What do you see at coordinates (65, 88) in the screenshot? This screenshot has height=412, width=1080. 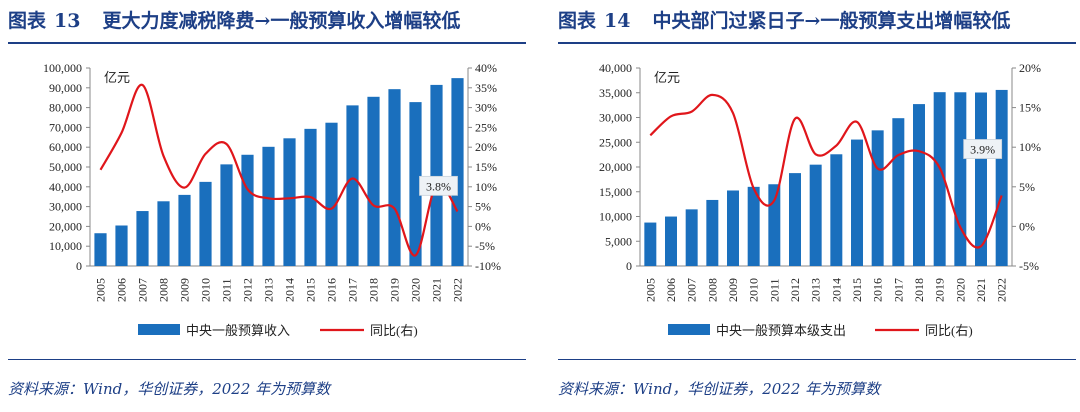 I see `y-tick-label: 90,000` at bounding box center [65, 88].